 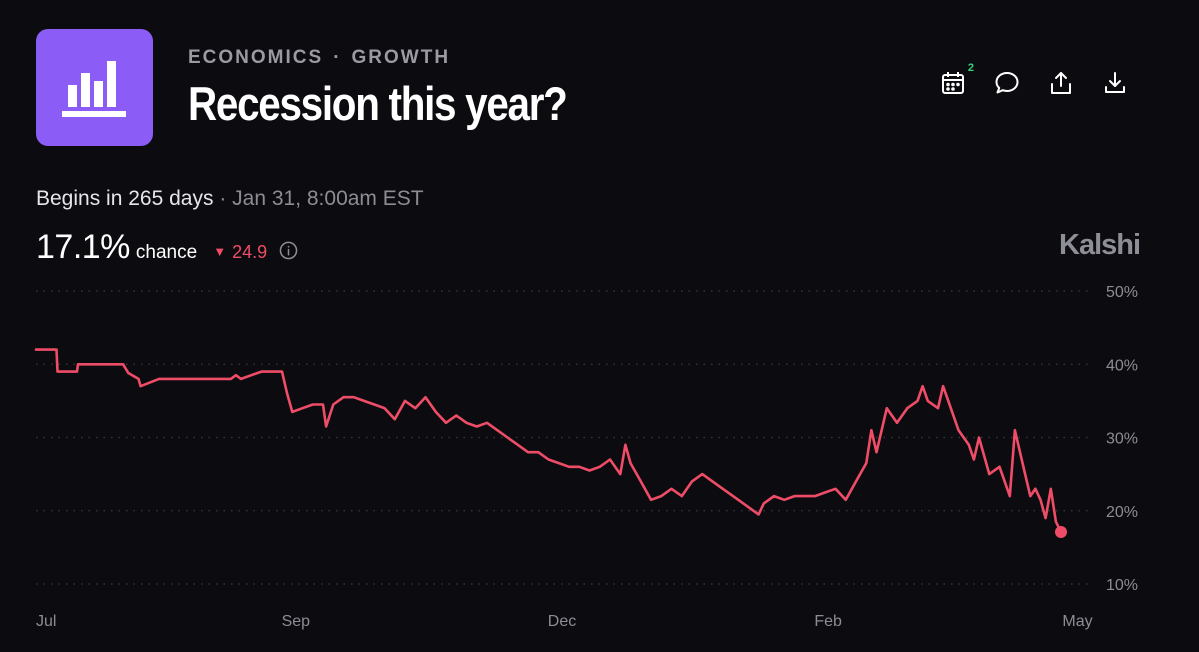 I want to click on chance-delta: ▼ 24.9, so click(x=240, y=252).